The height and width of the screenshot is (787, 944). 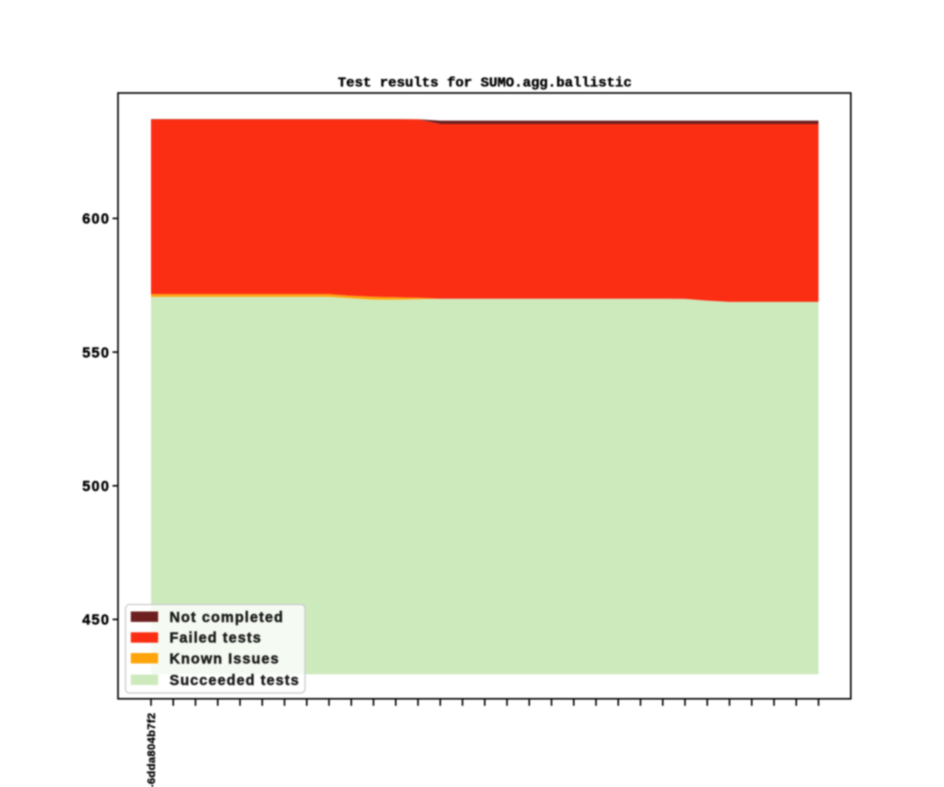 What do you see at coordinates (485, 84) in the screenshot?
I see `svg-text:Test results for SUMO.agg.ball: Test results for SUMO.agg.ballistic` at bounding box center [485, 84].